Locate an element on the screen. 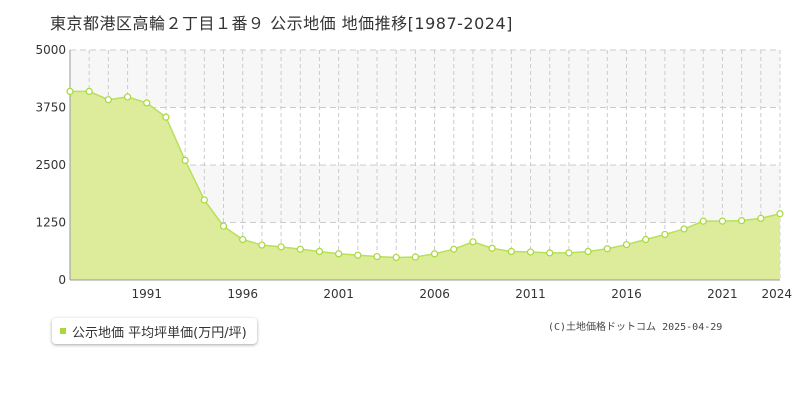 Image resolution: width=800 pixels, height=400 pixels. legend-marker-icon is located at coordinates (63, 331).